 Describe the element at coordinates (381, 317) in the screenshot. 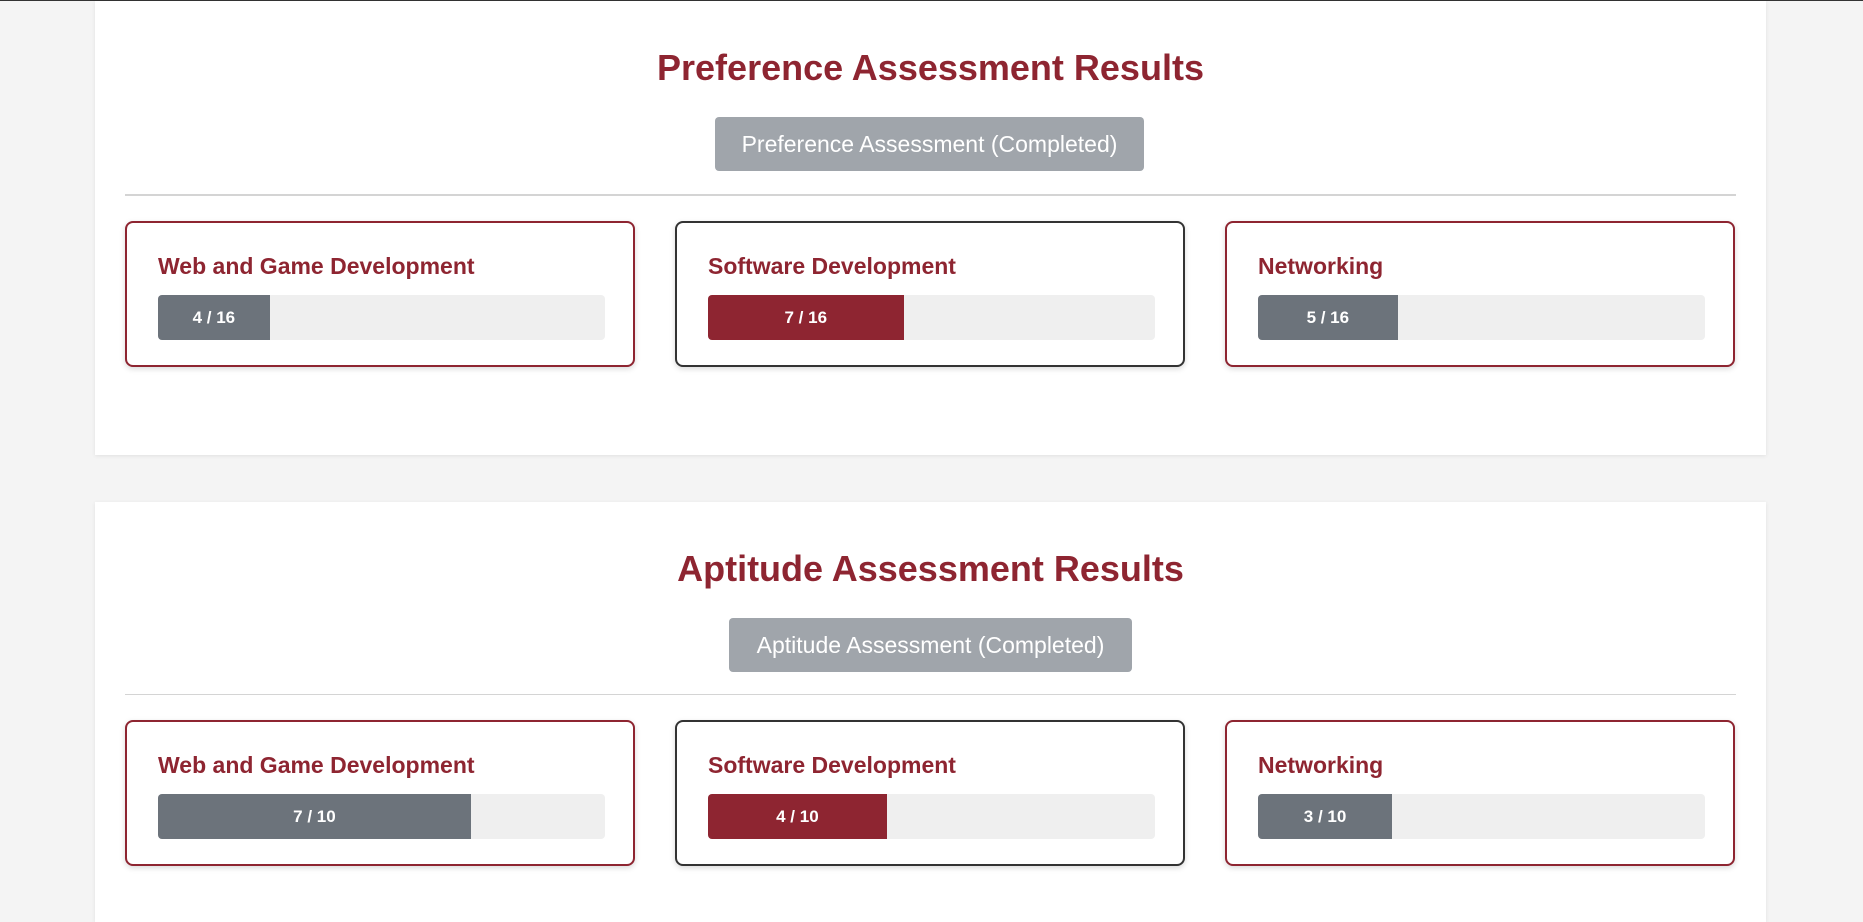

I see `progress-track: 4 / 16` at that location.